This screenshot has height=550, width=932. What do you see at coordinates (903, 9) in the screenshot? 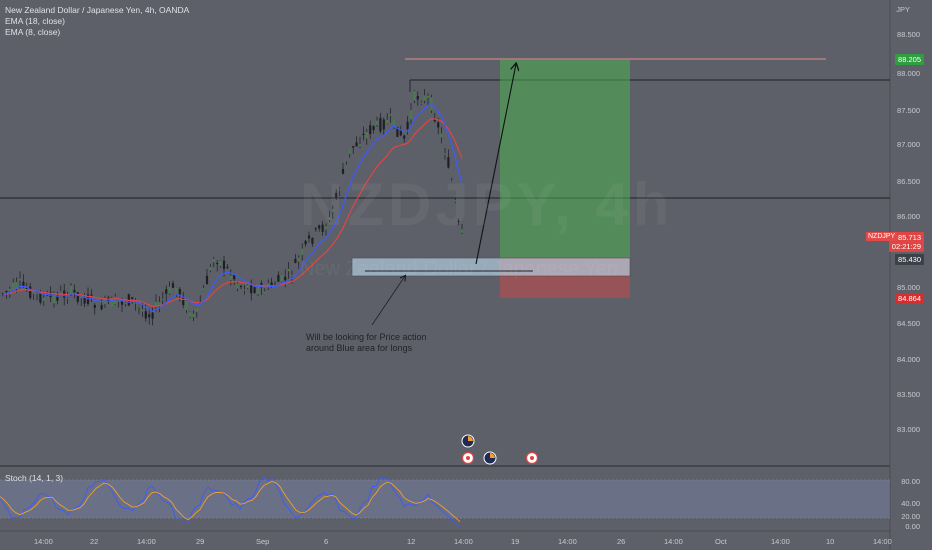
I see `currency-label: JPY` at bounding box center [903, 9].